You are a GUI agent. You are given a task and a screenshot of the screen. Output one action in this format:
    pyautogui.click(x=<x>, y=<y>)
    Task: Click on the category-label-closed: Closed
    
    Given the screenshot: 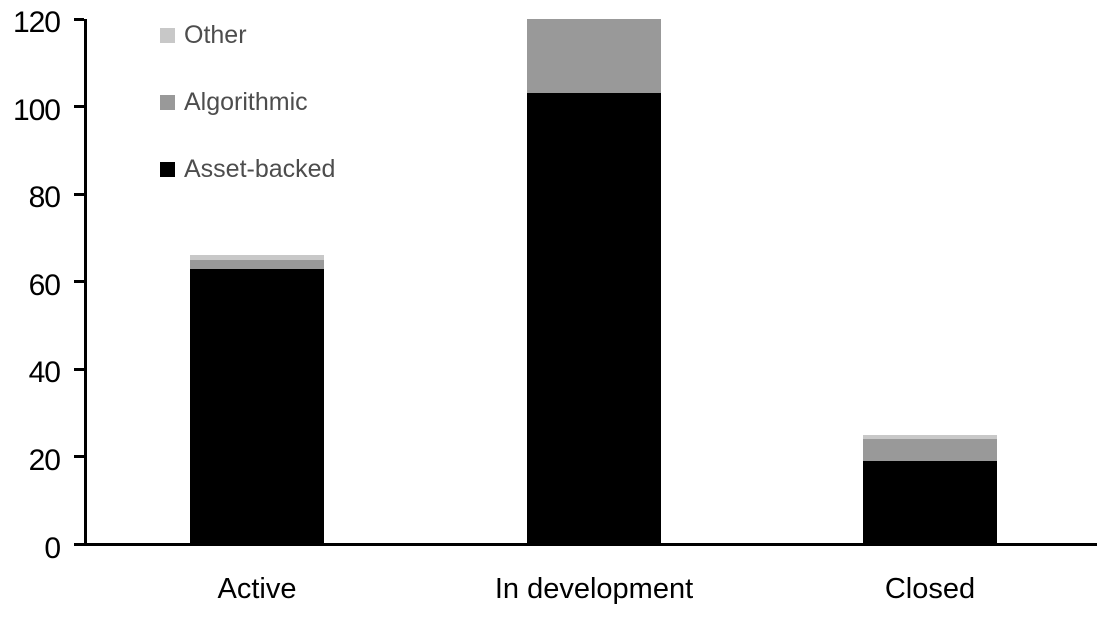 What is the action you would take?
    pyautogui.click(x=930, y=589)
    